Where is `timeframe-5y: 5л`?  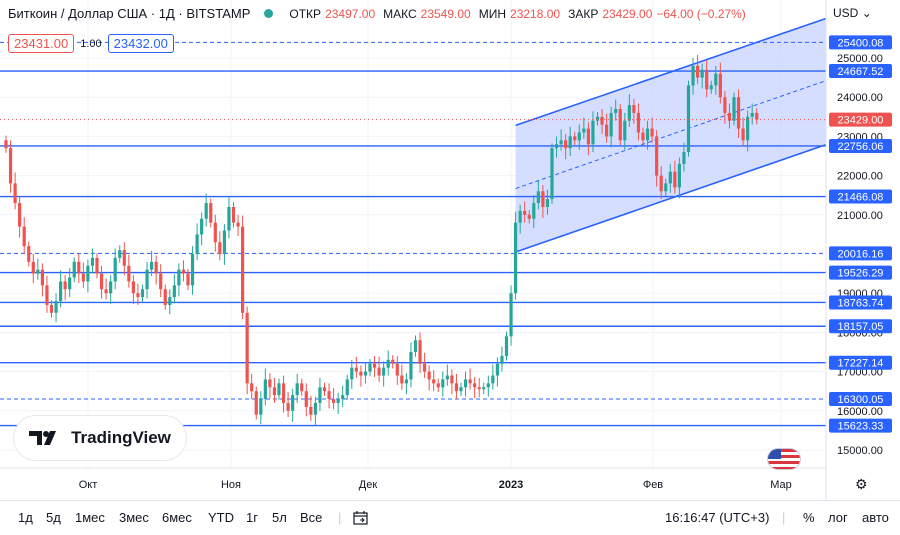
timeframe-5y: 5л is located at coordinates (279, 517).